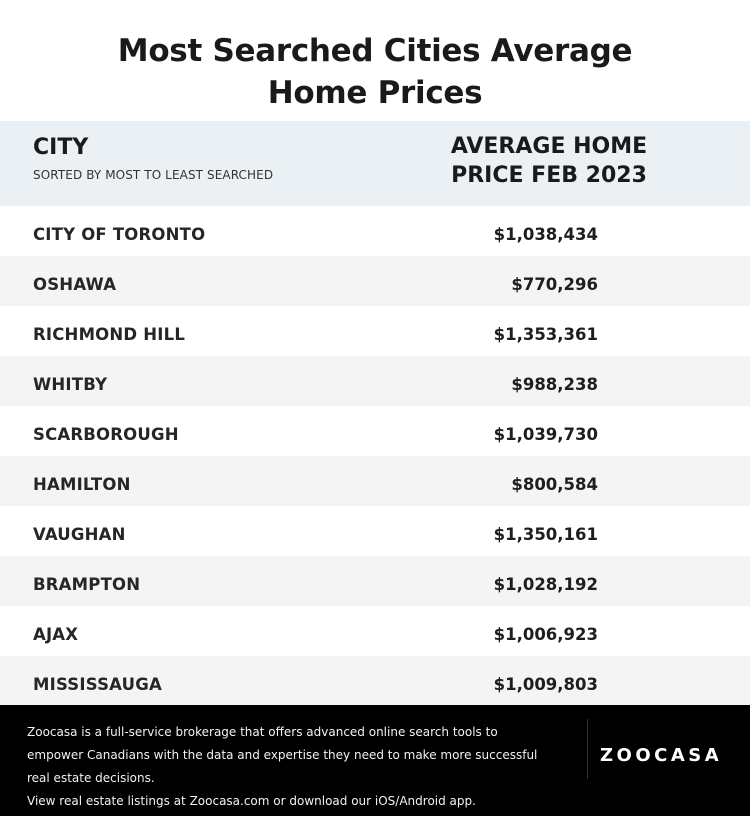 The width and height of the screenshot is (750, 816). What do you see at coordinates (545, 434) in the screenshot?
I see `average-home-price: $1,039,730` at bounding box center [545, 434].